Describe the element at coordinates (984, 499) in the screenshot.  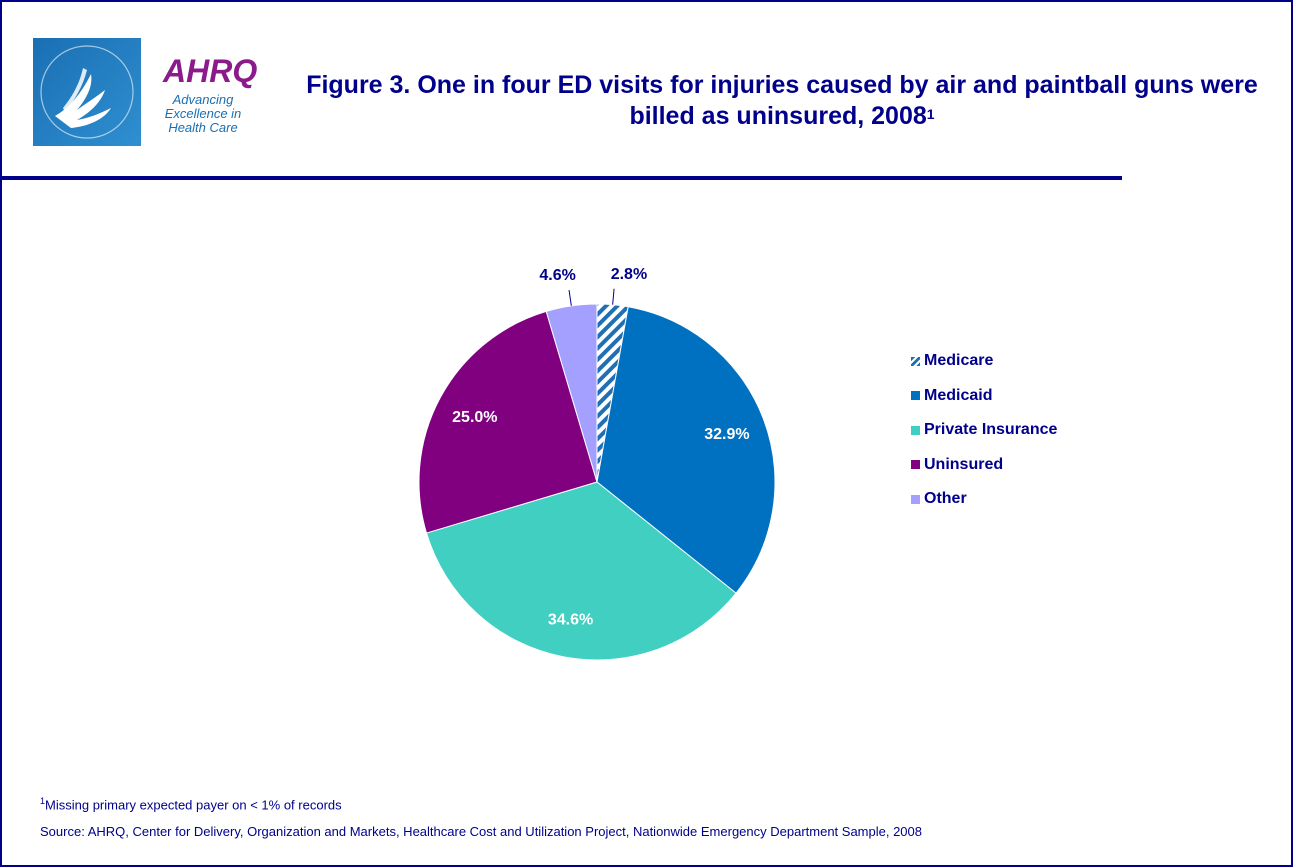
I see `legend-item-other: Other` at that location.